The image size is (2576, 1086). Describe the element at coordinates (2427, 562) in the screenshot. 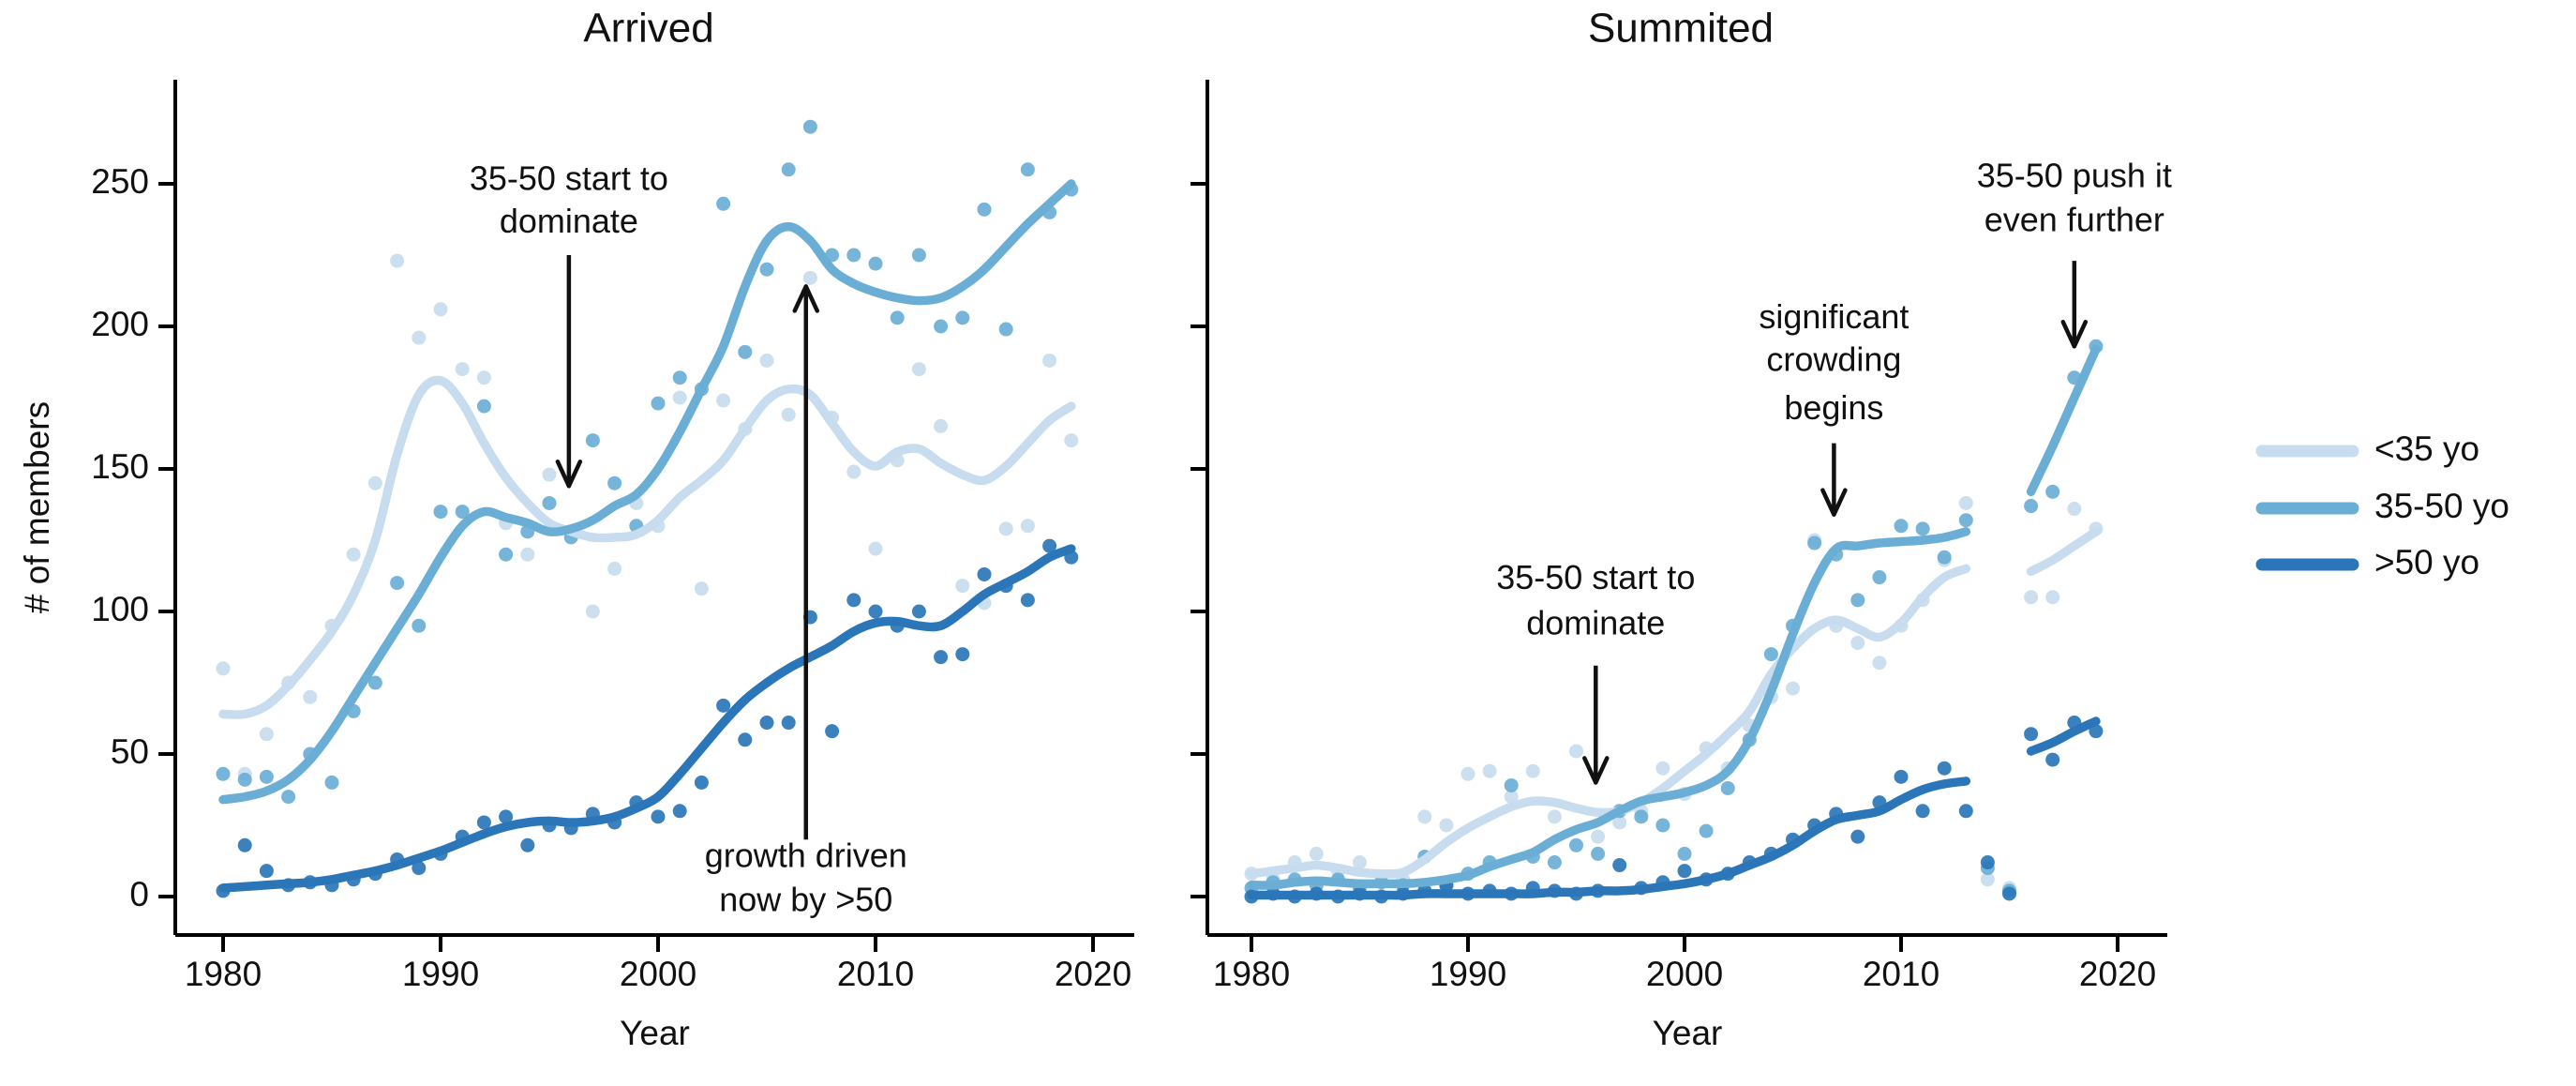

I see `legend-label: >50 yo` at that location.